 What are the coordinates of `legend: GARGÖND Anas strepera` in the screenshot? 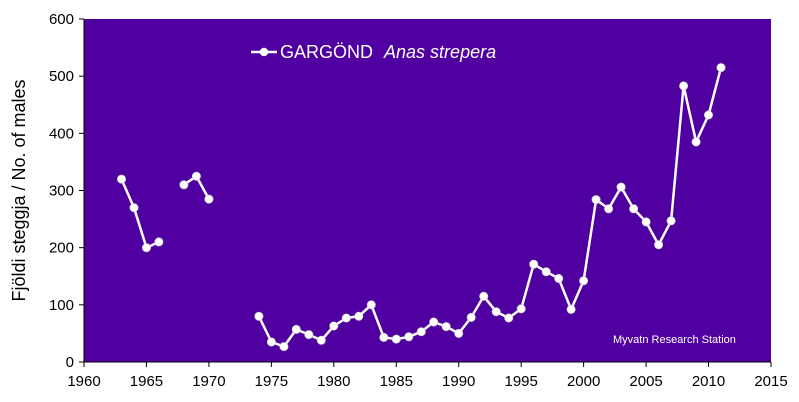 It's located at (373, 52).